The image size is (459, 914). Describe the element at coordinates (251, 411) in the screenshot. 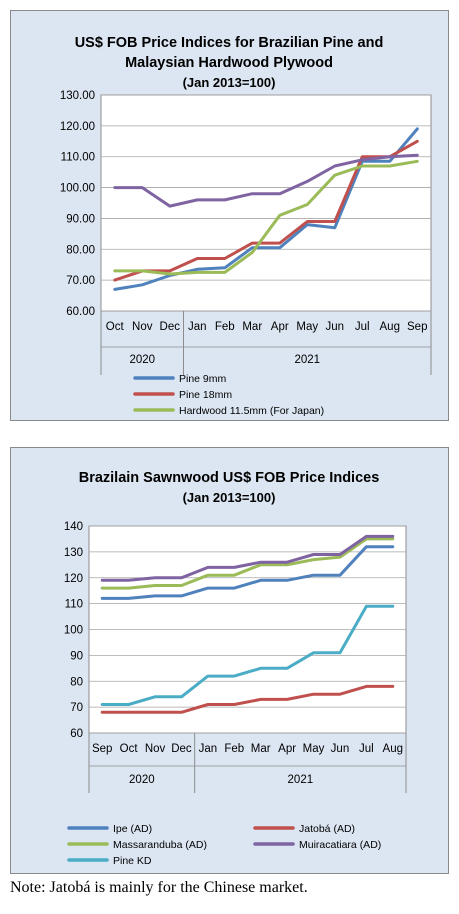

I see `legend-label: Hardwood 11.5mm (For Japan)` at that location.